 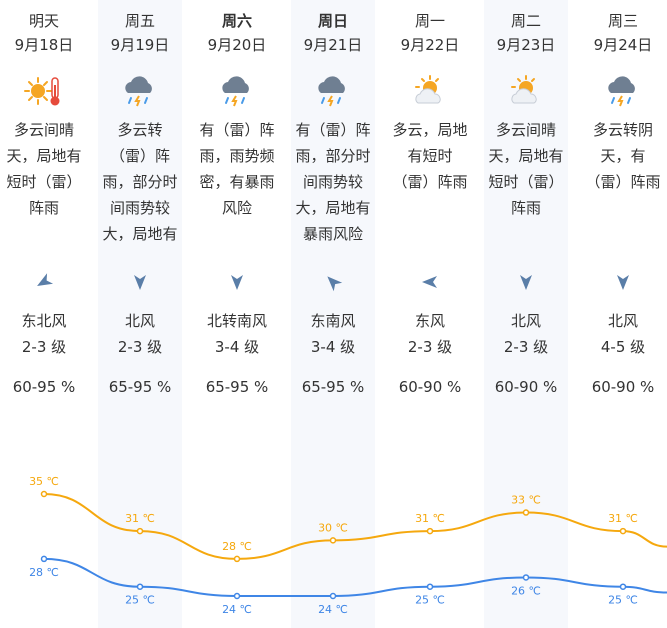 What do you see at coordinates (355, 526) in the screenshot?
I see `high-temperature-line` at bounding box center [355, 526].